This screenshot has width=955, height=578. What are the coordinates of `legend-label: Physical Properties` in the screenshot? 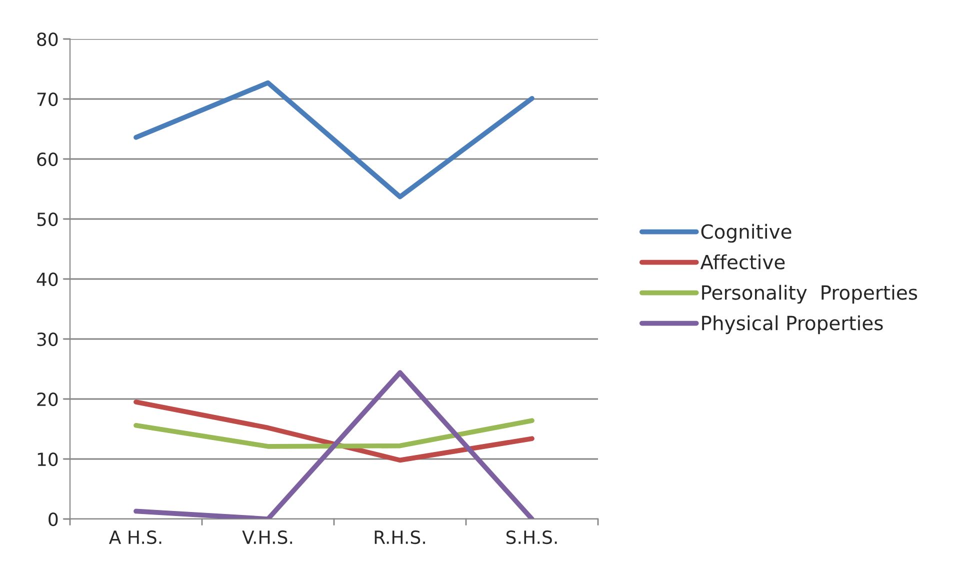 It's located at (792, 324).